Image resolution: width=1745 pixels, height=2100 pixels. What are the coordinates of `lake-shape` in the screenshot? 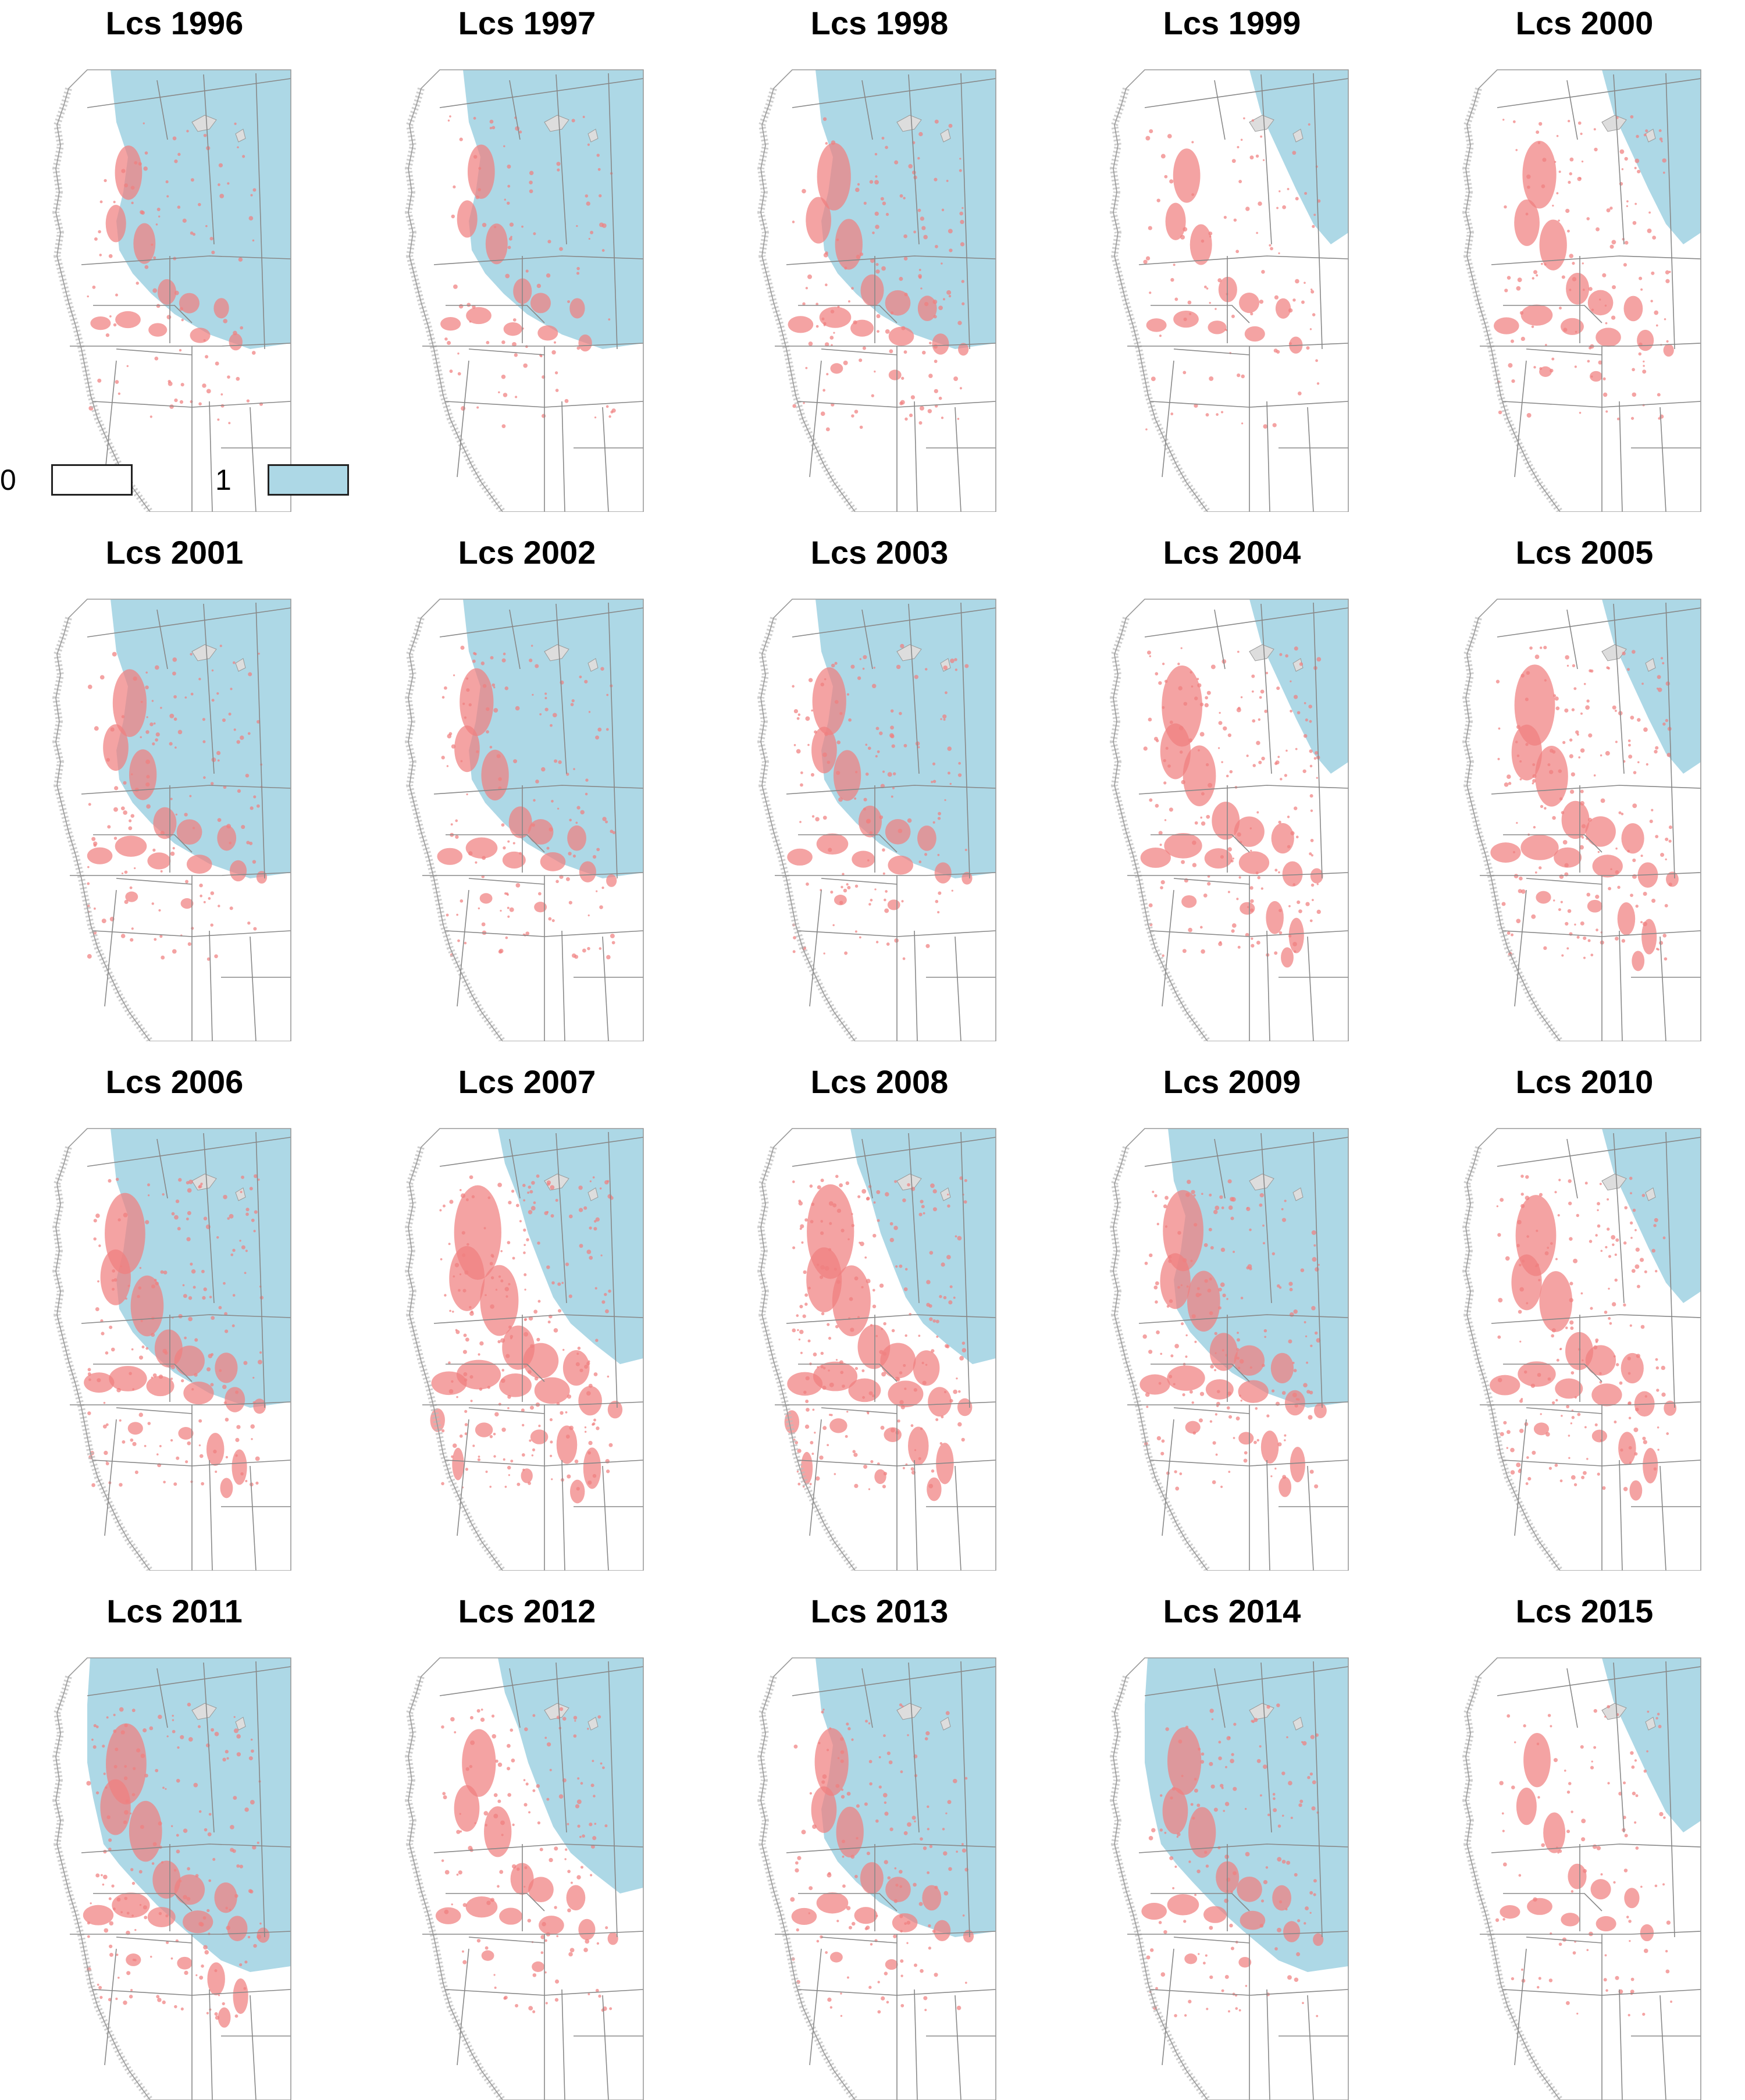 It's located at (1650, 1724).